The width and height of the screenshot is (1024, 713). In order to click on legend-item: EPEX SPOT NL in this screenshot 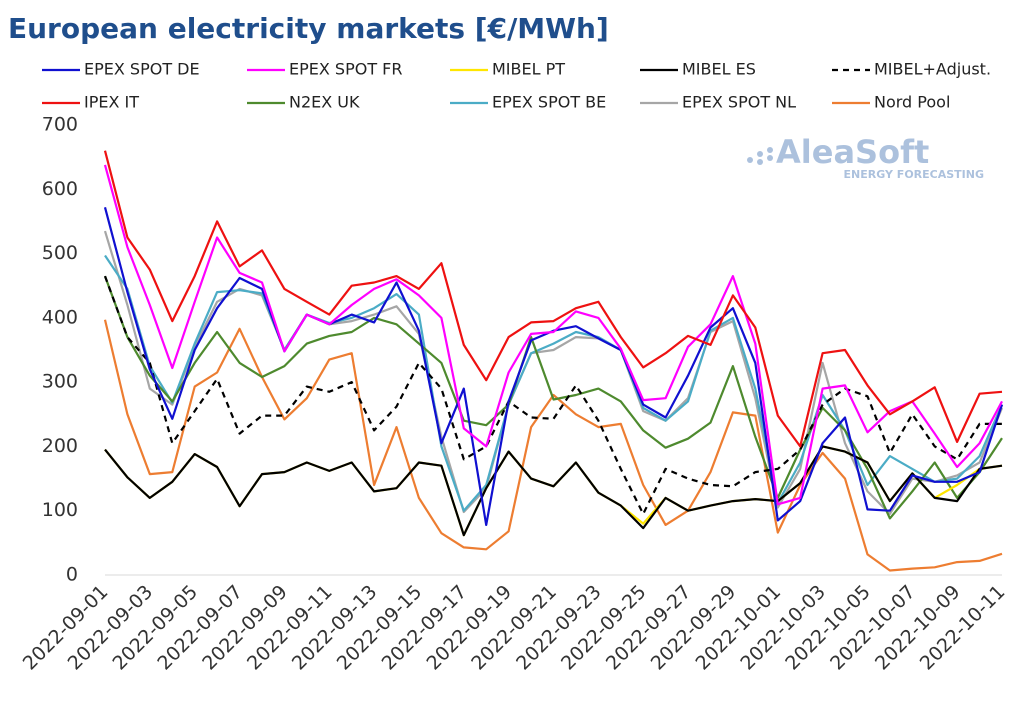, I will do `click(718, 102)`.